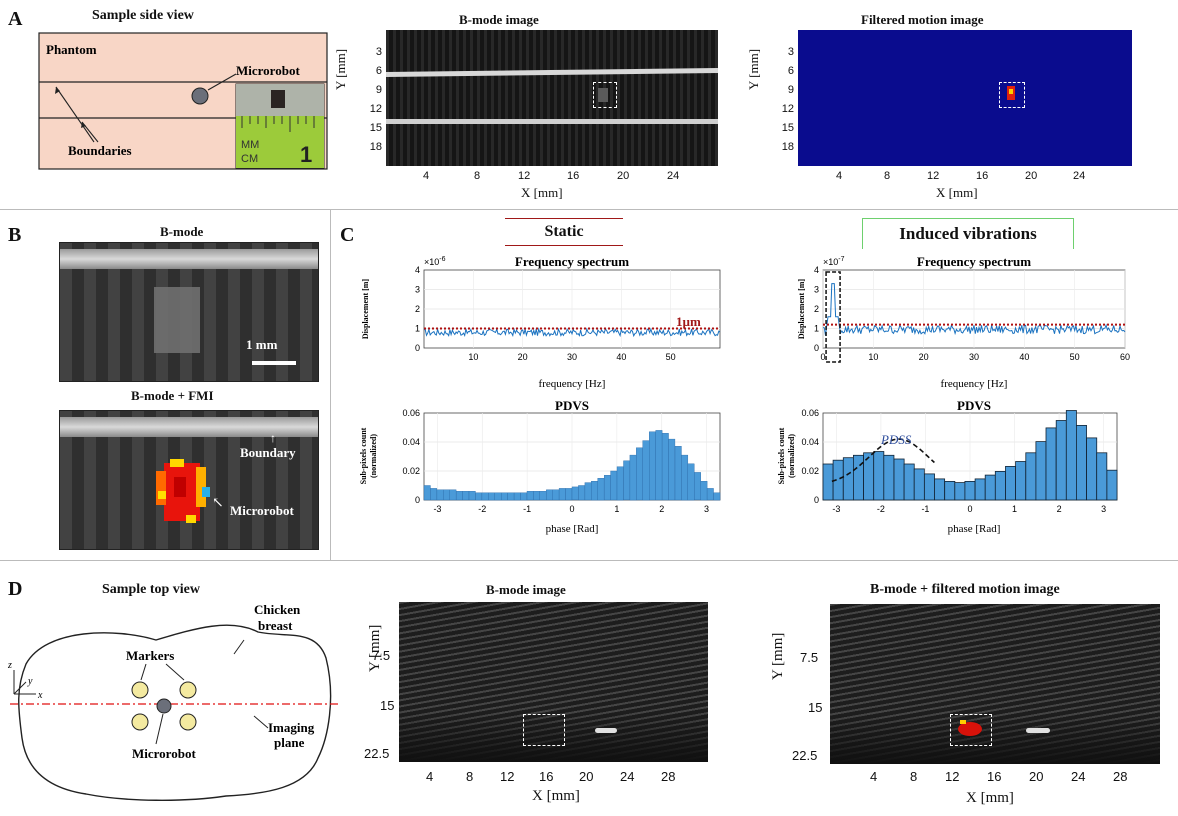 The height and width of the screenshot is (816, 1178). What do you see at coordinates (417, 290) in the screenshot?
I see `y-tick-label: 3` at bounding box center [417, 290].